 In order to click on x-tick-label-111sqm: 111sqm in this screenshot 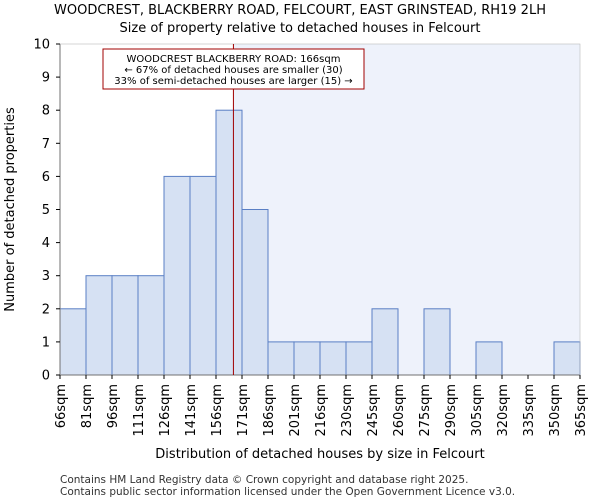, I will do `click(139, 410)`.